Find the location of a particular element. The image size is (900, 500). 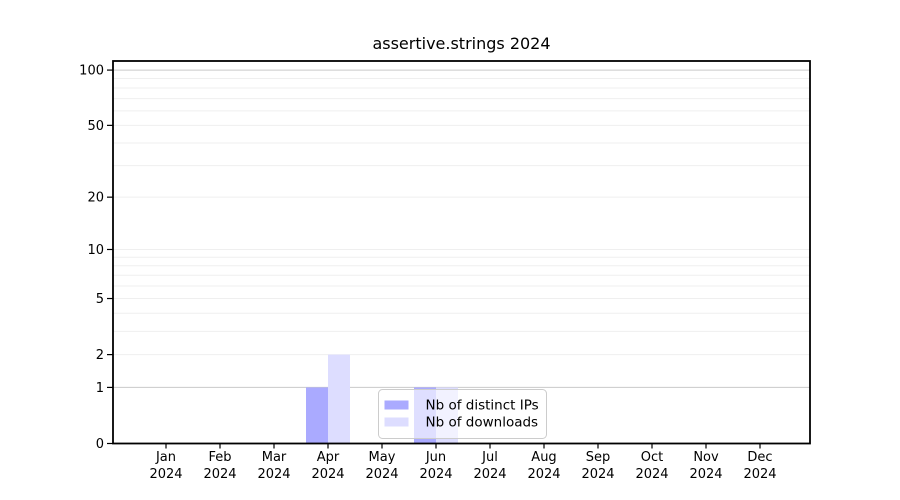

x-tick-label-month: Feb is located at coordinates (219, 457).